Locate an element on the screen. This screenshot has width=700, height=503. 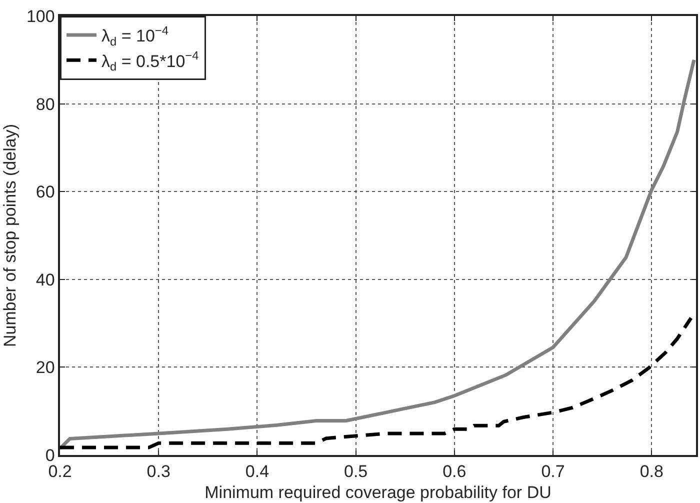
x-tick-label: 0.8 is located at coordinates (652, 472).